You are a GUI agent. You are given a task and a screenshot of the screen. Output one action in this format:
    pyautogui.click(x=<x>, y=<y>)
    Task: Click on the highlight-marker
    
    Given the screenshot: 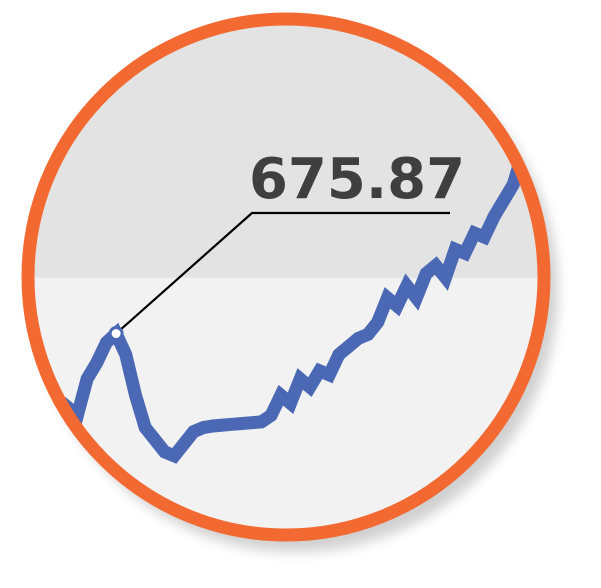 What is the action you would take?
    pyautogui.click(x=116, y=334)
    